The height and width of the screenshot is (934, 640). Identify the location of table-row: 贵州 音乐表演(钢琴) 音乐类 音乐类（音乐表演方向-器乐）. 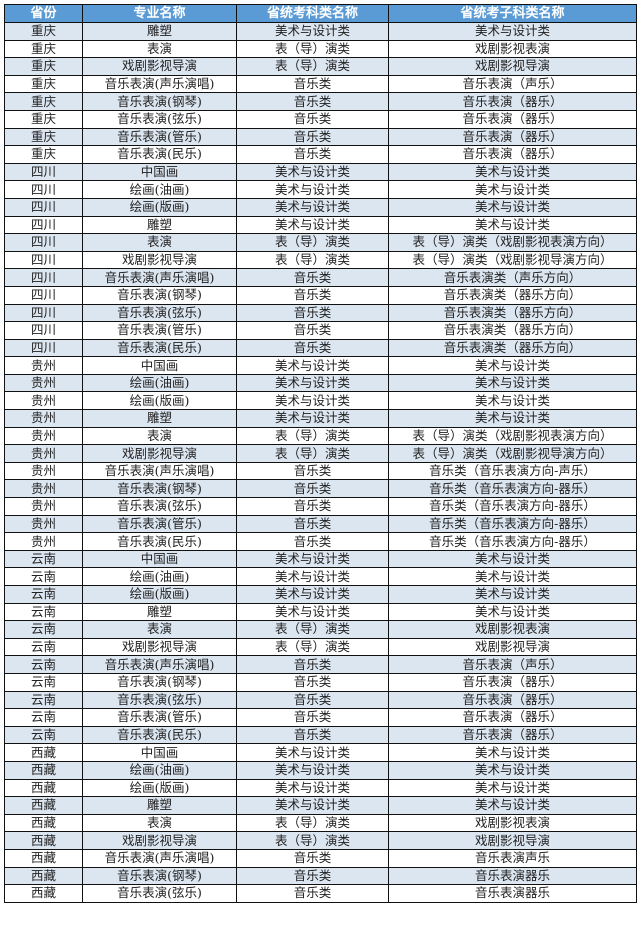
(320, 489).